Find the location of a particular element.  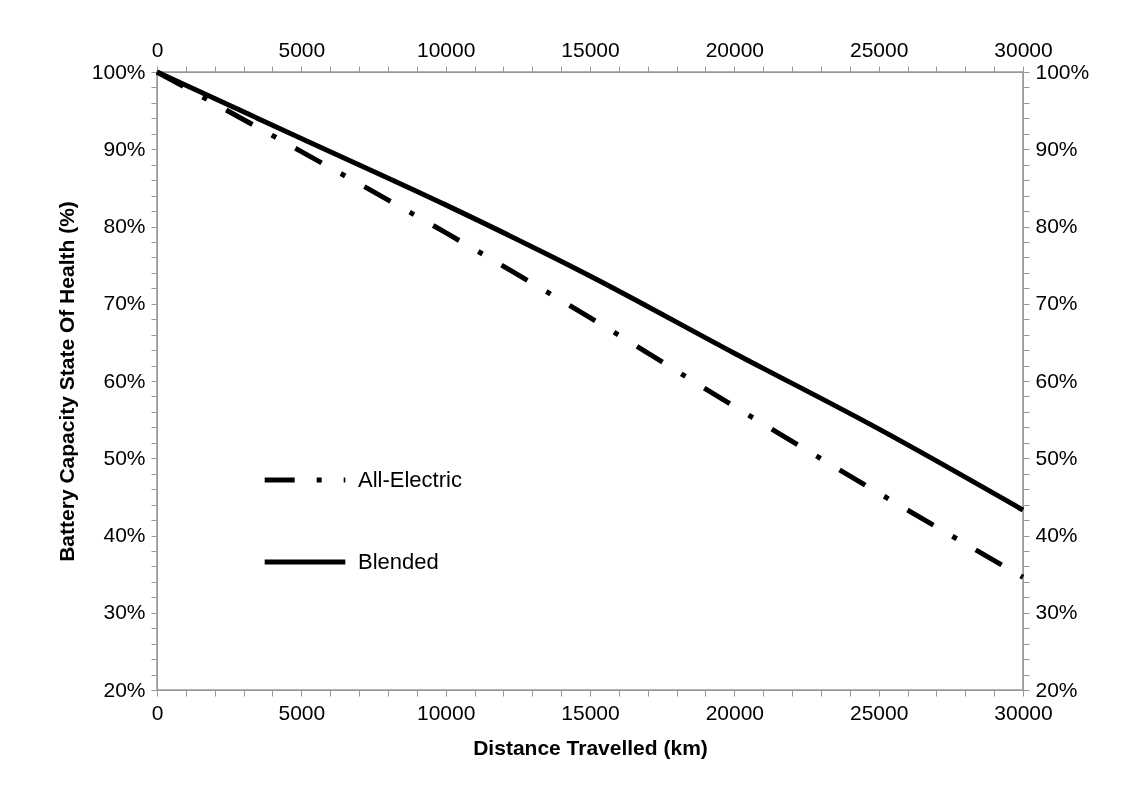

x-tick-label: 30000 is located at coordinates (1023, 712).